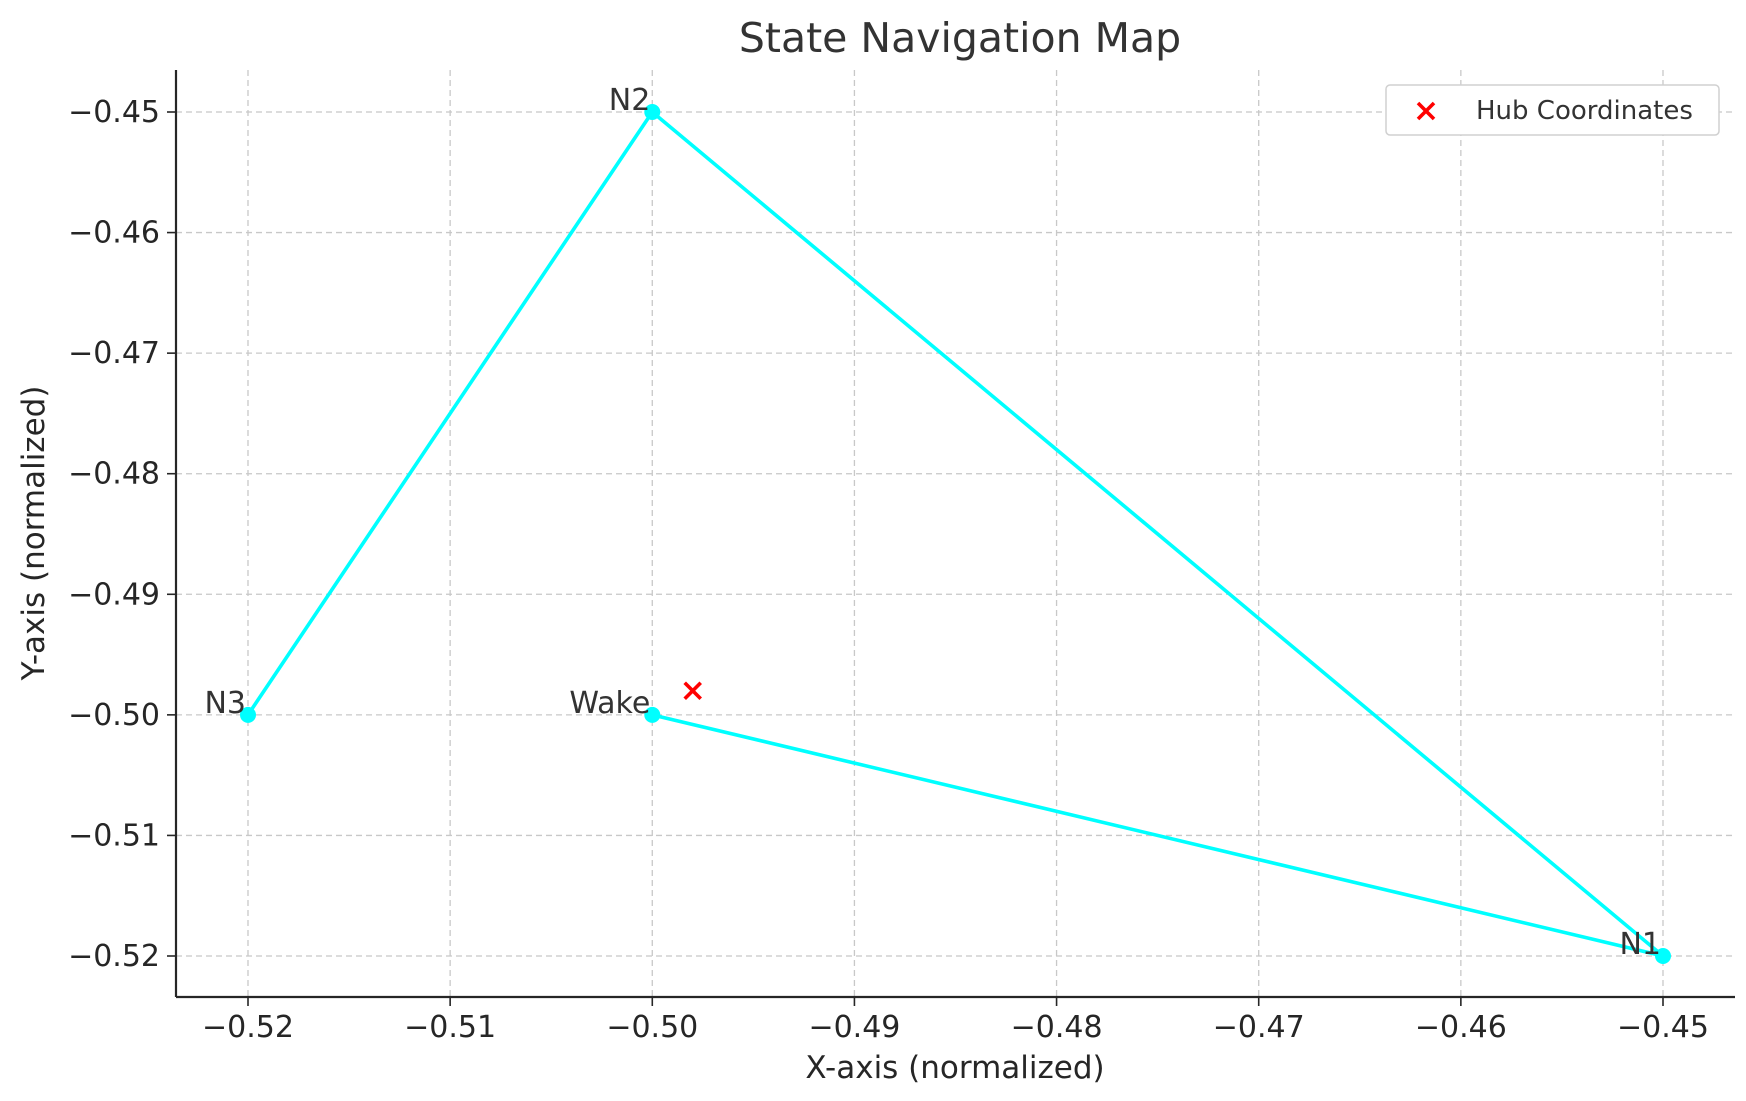 This screenshot has width=1746, height=1101. I want to click on path-point-n1, so click(1663, 956).